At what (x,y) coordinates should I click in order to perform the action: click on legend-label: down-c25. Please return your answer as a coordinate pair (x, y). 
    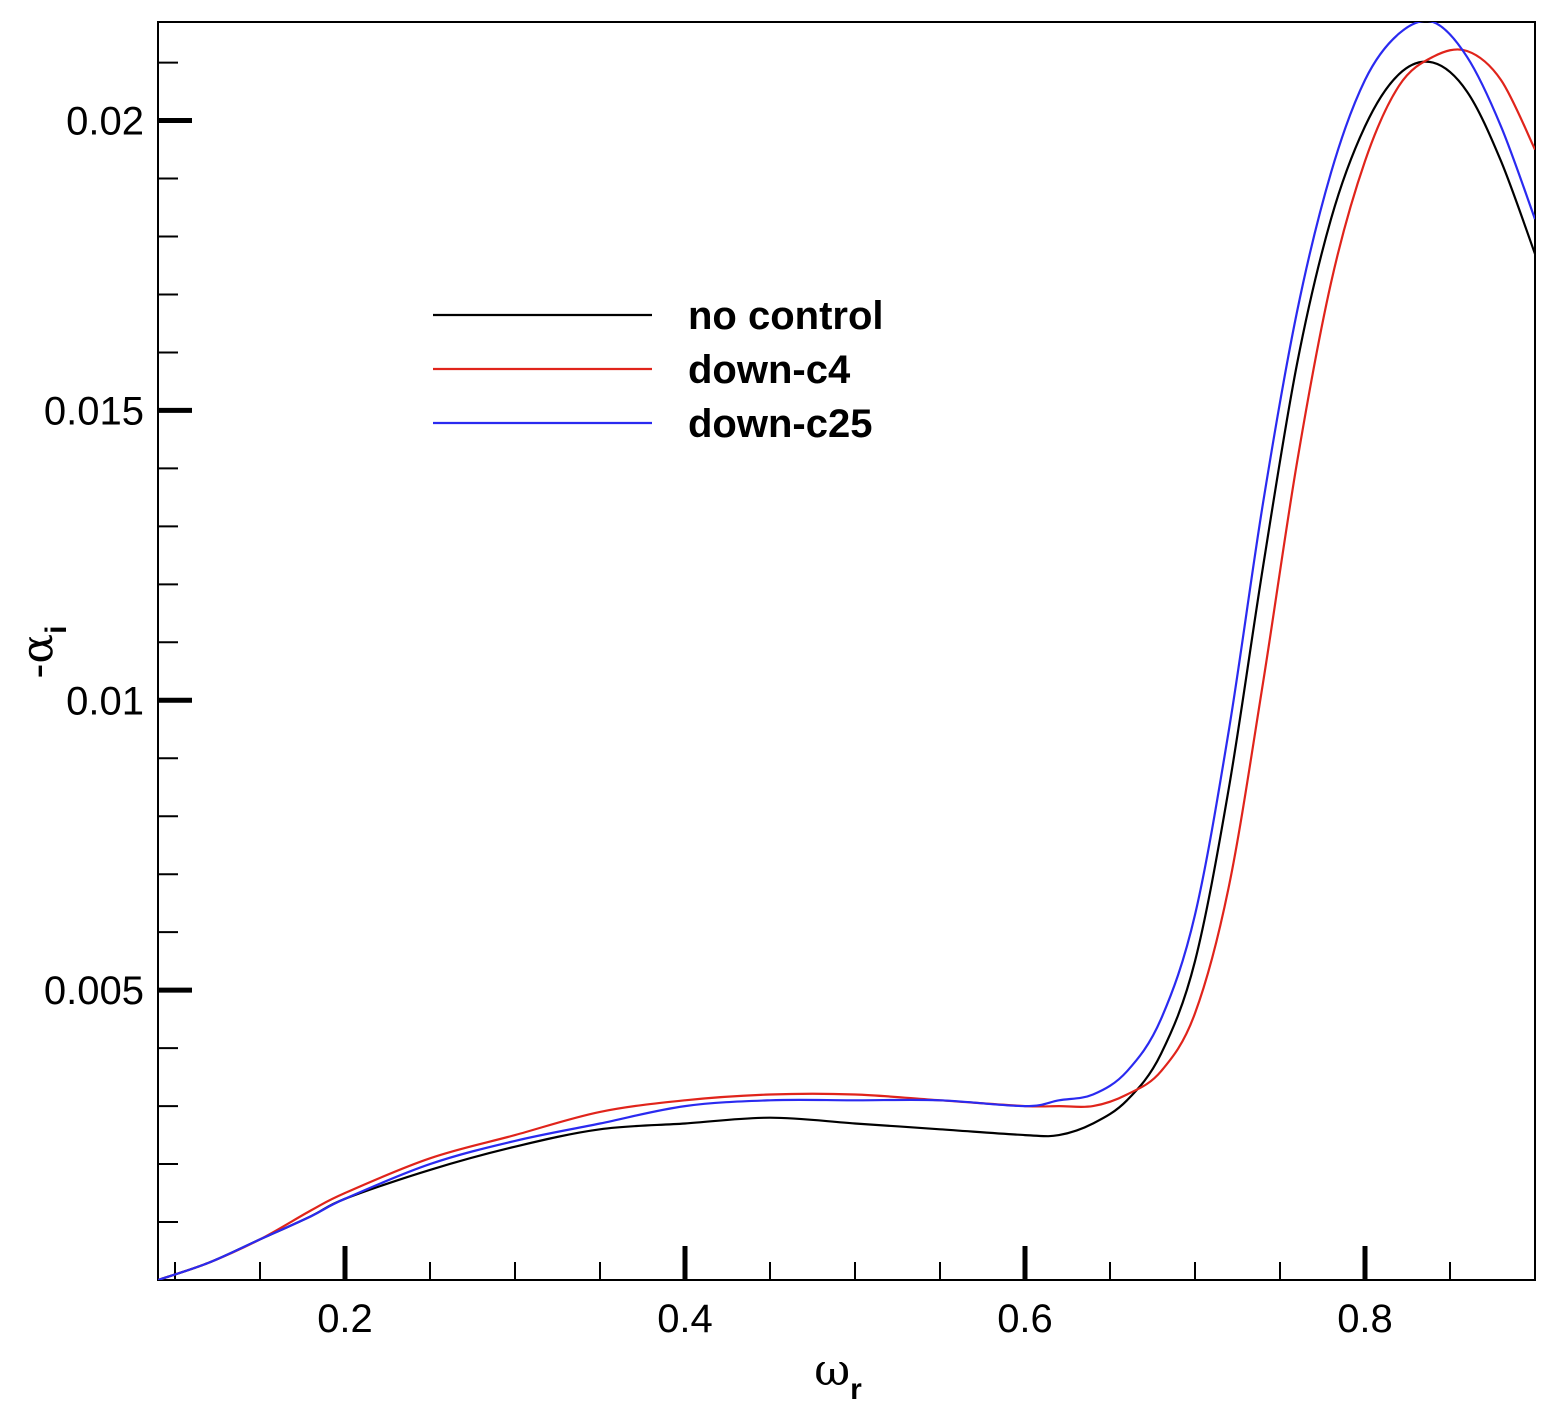
    Looking at the image, I should click on (780, 424).